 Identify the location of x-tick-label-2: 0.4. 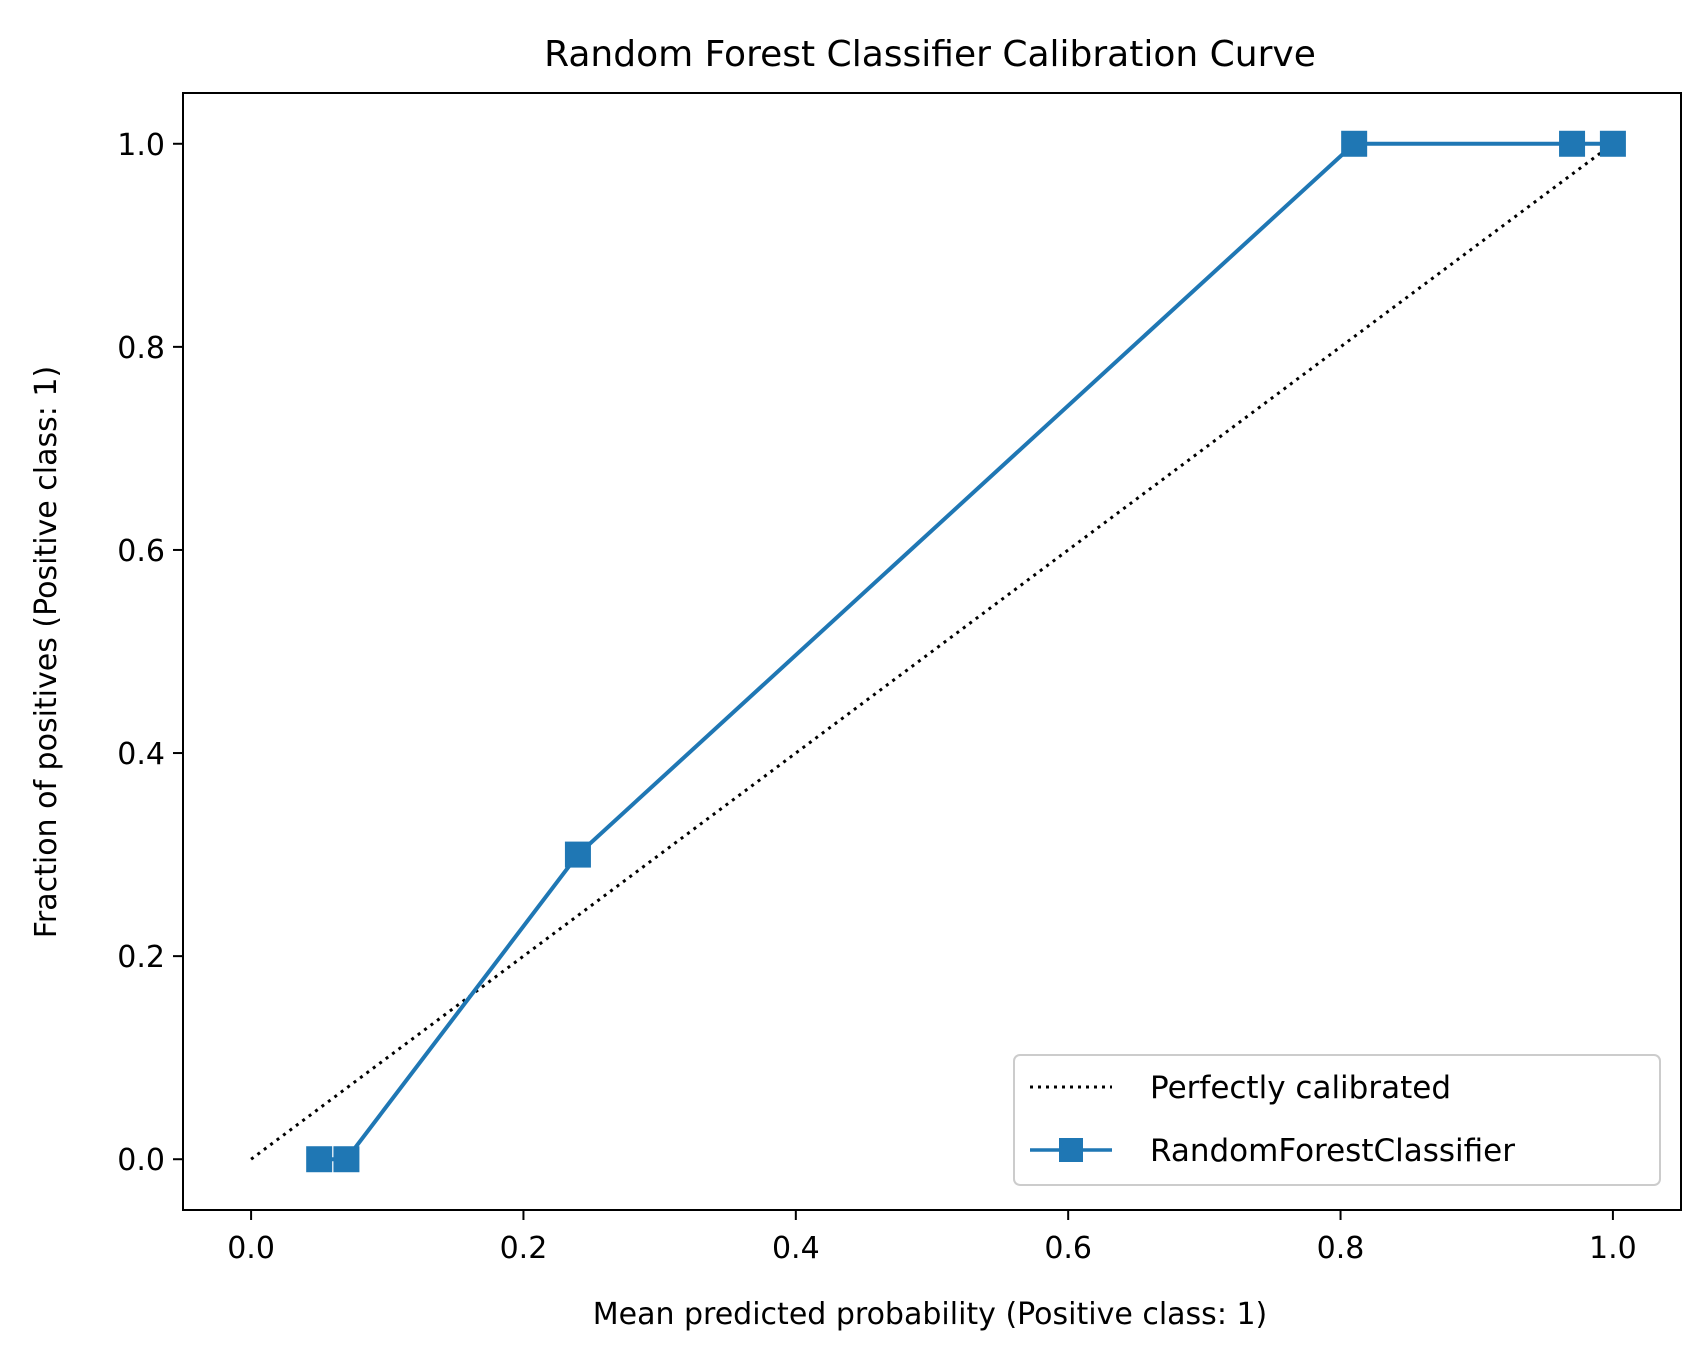
(796, 1248).